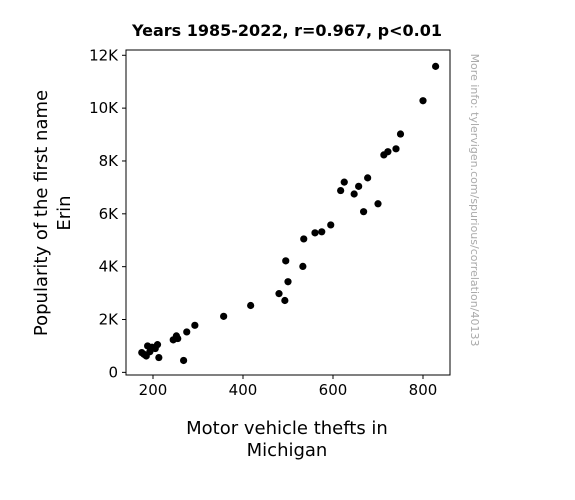 The image size is (575, 500). Describe the element at coordinates (109, 161) in the screenshot. I see `y-tick-label: 8K` at that location.